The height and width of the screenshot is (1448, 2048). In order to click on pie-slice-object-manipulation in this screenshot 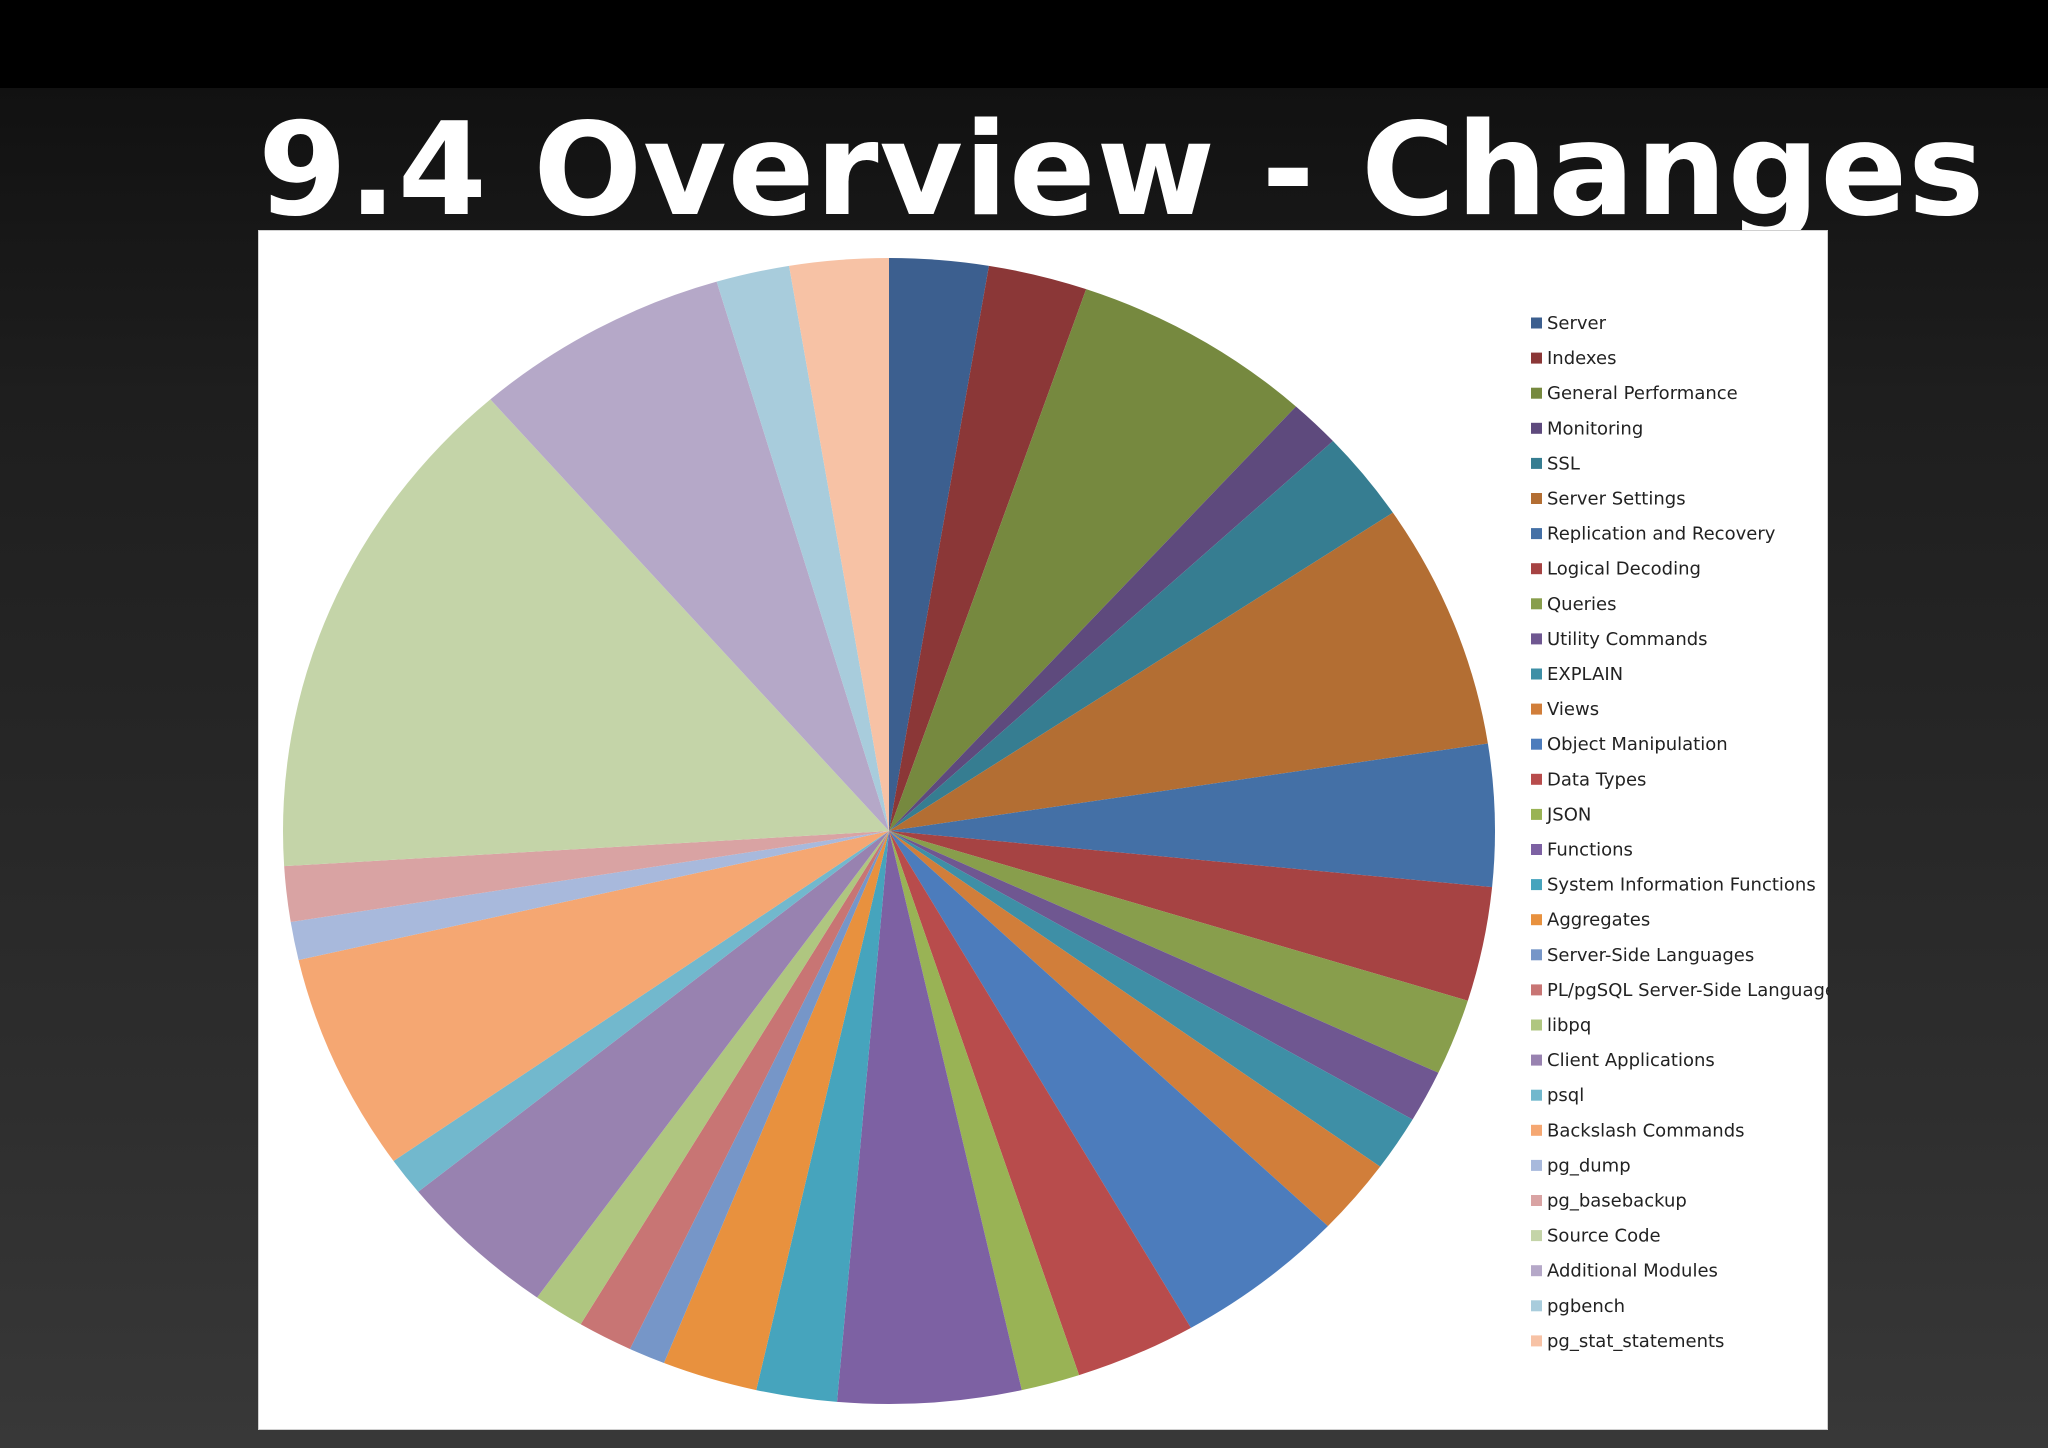, I will do `click(1108, 1079)`.